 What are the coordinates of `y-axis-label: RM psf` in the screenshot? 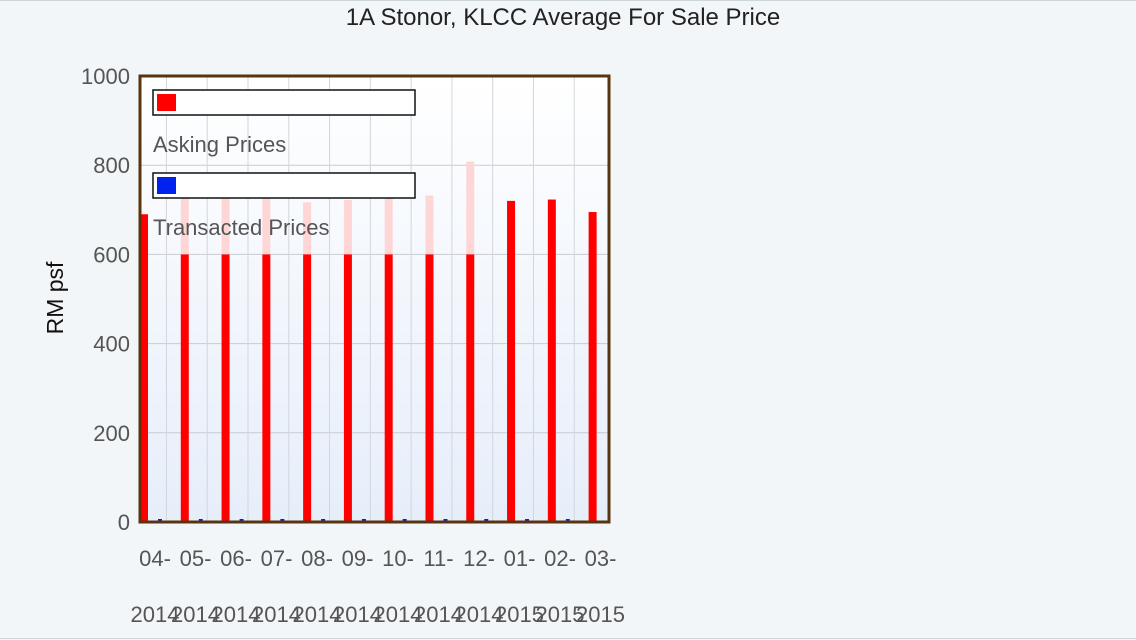 It's located at (55, 297).